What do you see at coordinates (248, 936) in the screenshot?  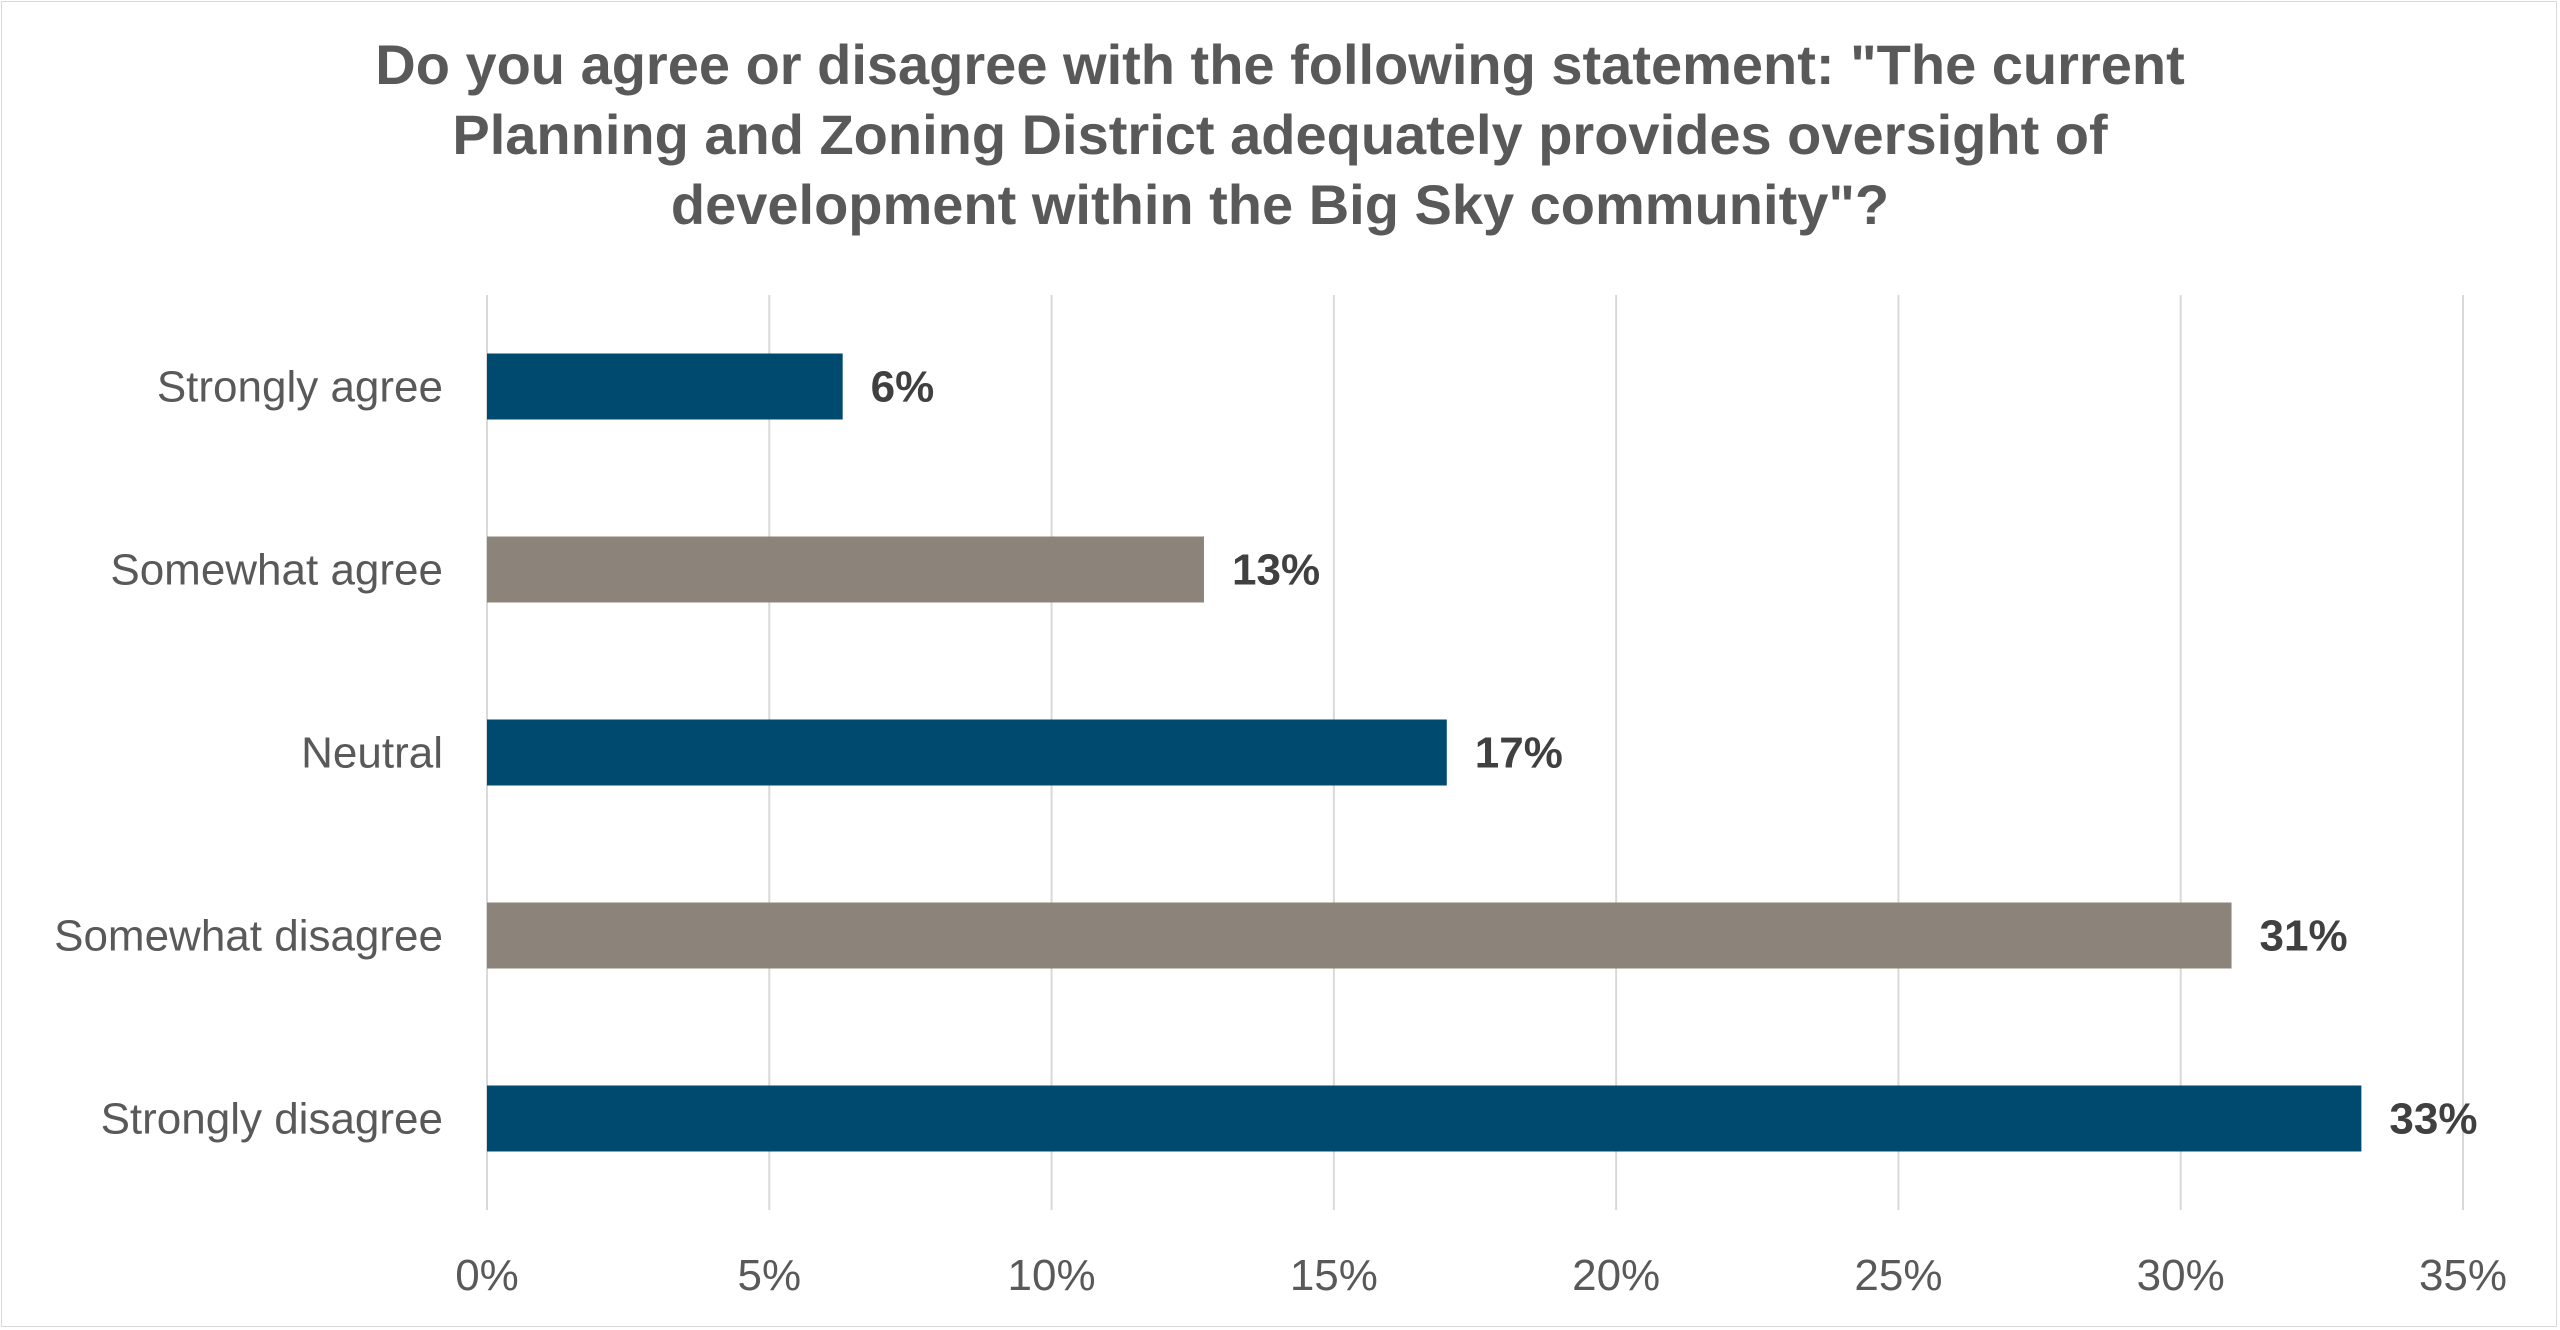 I see `category-label: Somewhat disagree` at bounding box center [248, 936].